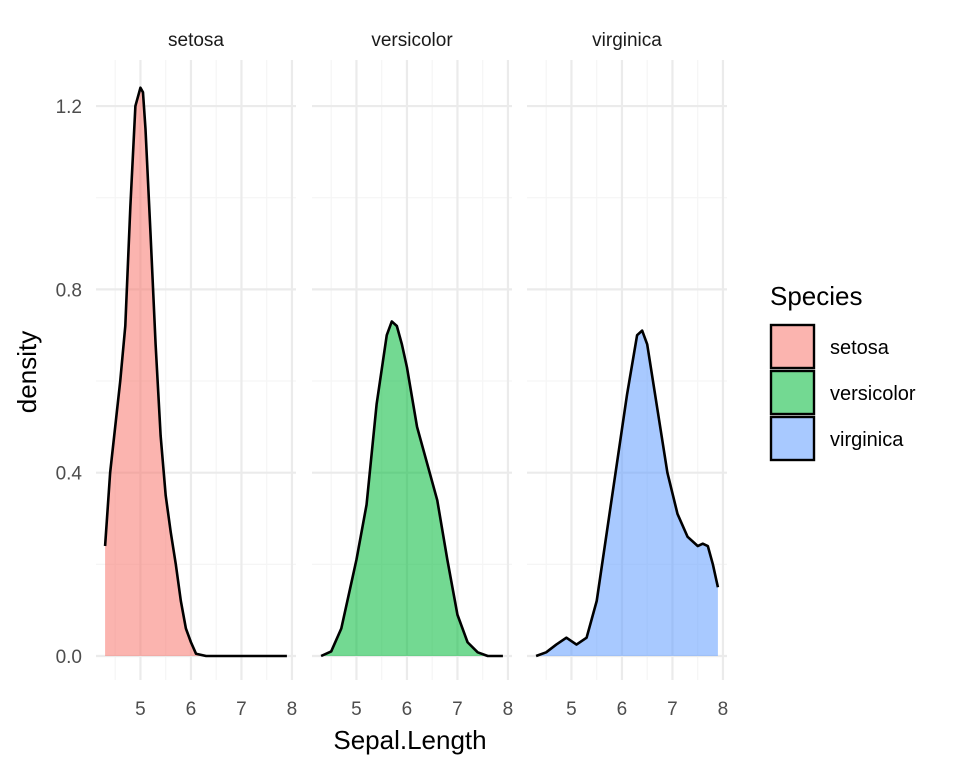 The height and width of the screenshot is (768, 960). What do you see at coordinates (409, 740) in the screenshot?
I see `x-axis-title: Sepal.Length` at bounding box center [409, 740].